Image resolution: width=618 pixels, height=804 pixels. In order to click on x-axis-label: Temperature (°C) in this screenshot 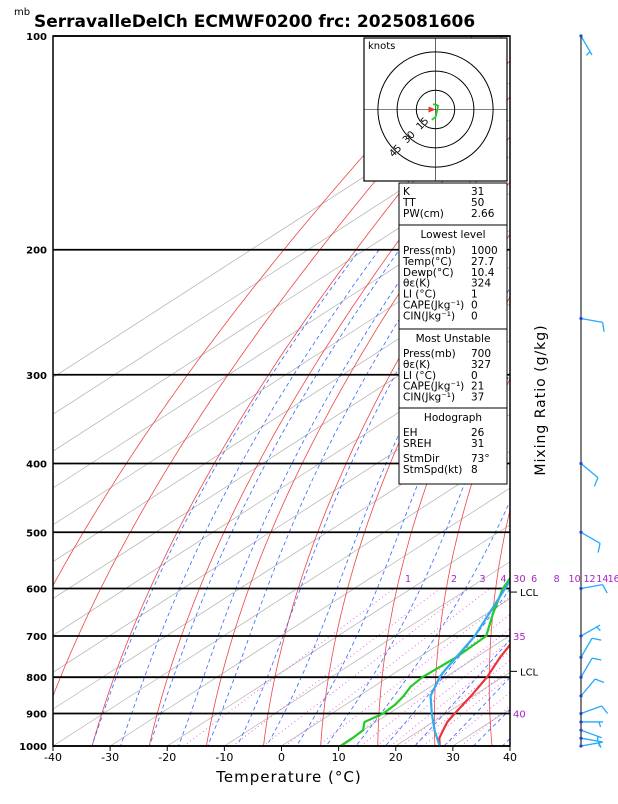, I will do `click(288, 777)`.